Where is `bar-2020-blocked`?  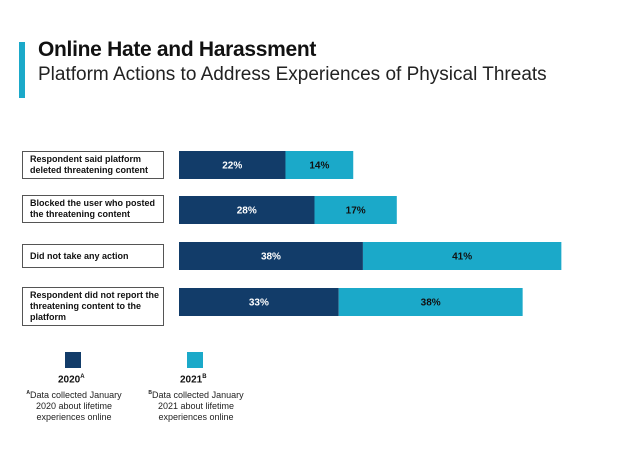
bar-2020-blocked is located at coordinates (247, 210).